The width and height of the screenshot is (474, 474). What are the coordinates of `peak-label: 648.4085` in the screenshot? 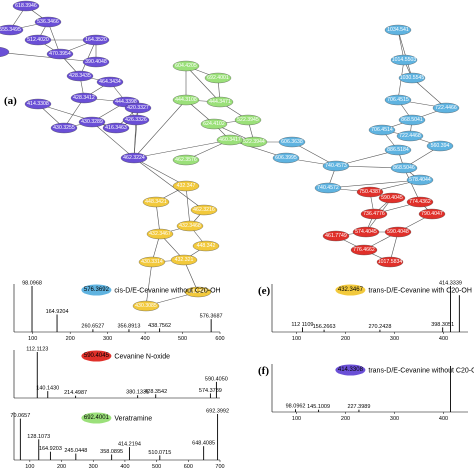 It's located at (203, 444).